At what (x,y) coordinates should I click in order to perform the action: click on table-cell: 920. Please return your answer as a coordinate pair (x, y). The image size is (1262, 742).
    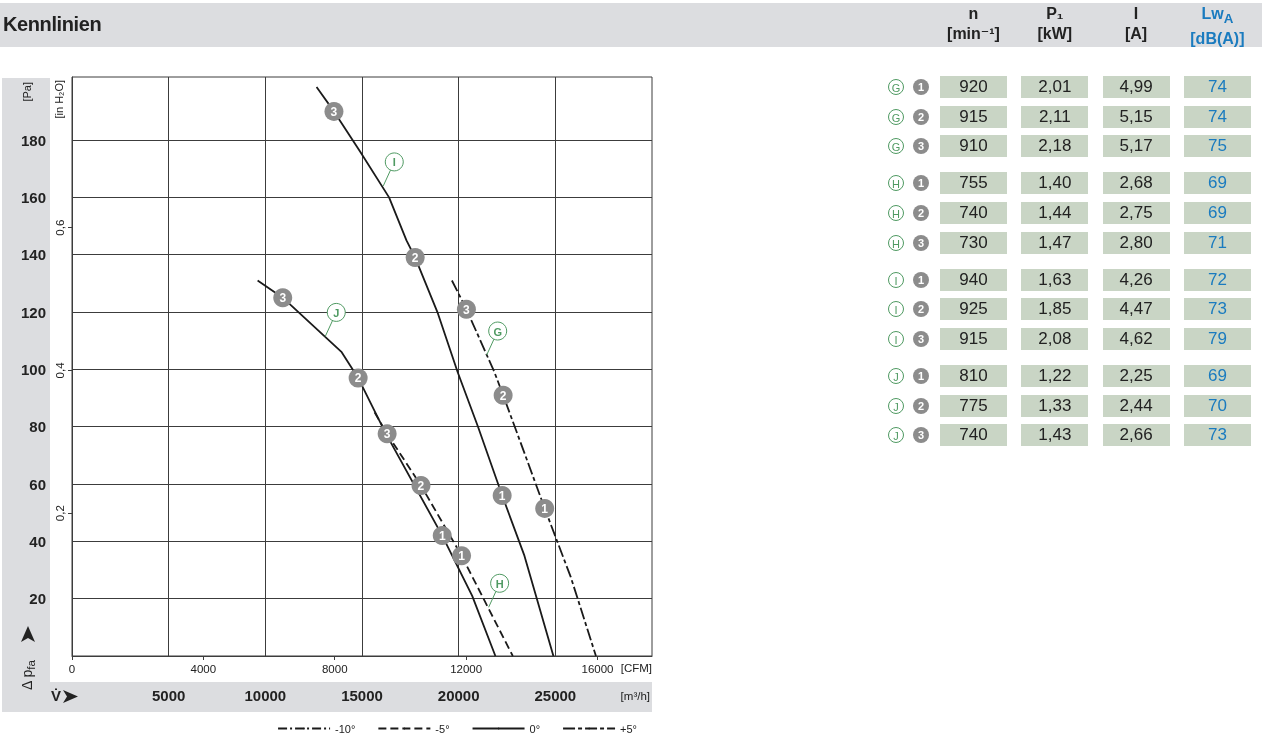
    Looking at the image, I should click on (973, 87).